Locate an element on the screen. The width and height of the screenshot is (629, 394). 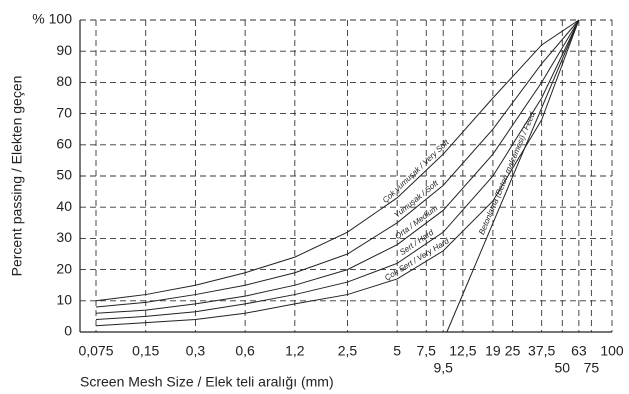
x-tick-label: 2,5 is located at coordinates (348, 351).